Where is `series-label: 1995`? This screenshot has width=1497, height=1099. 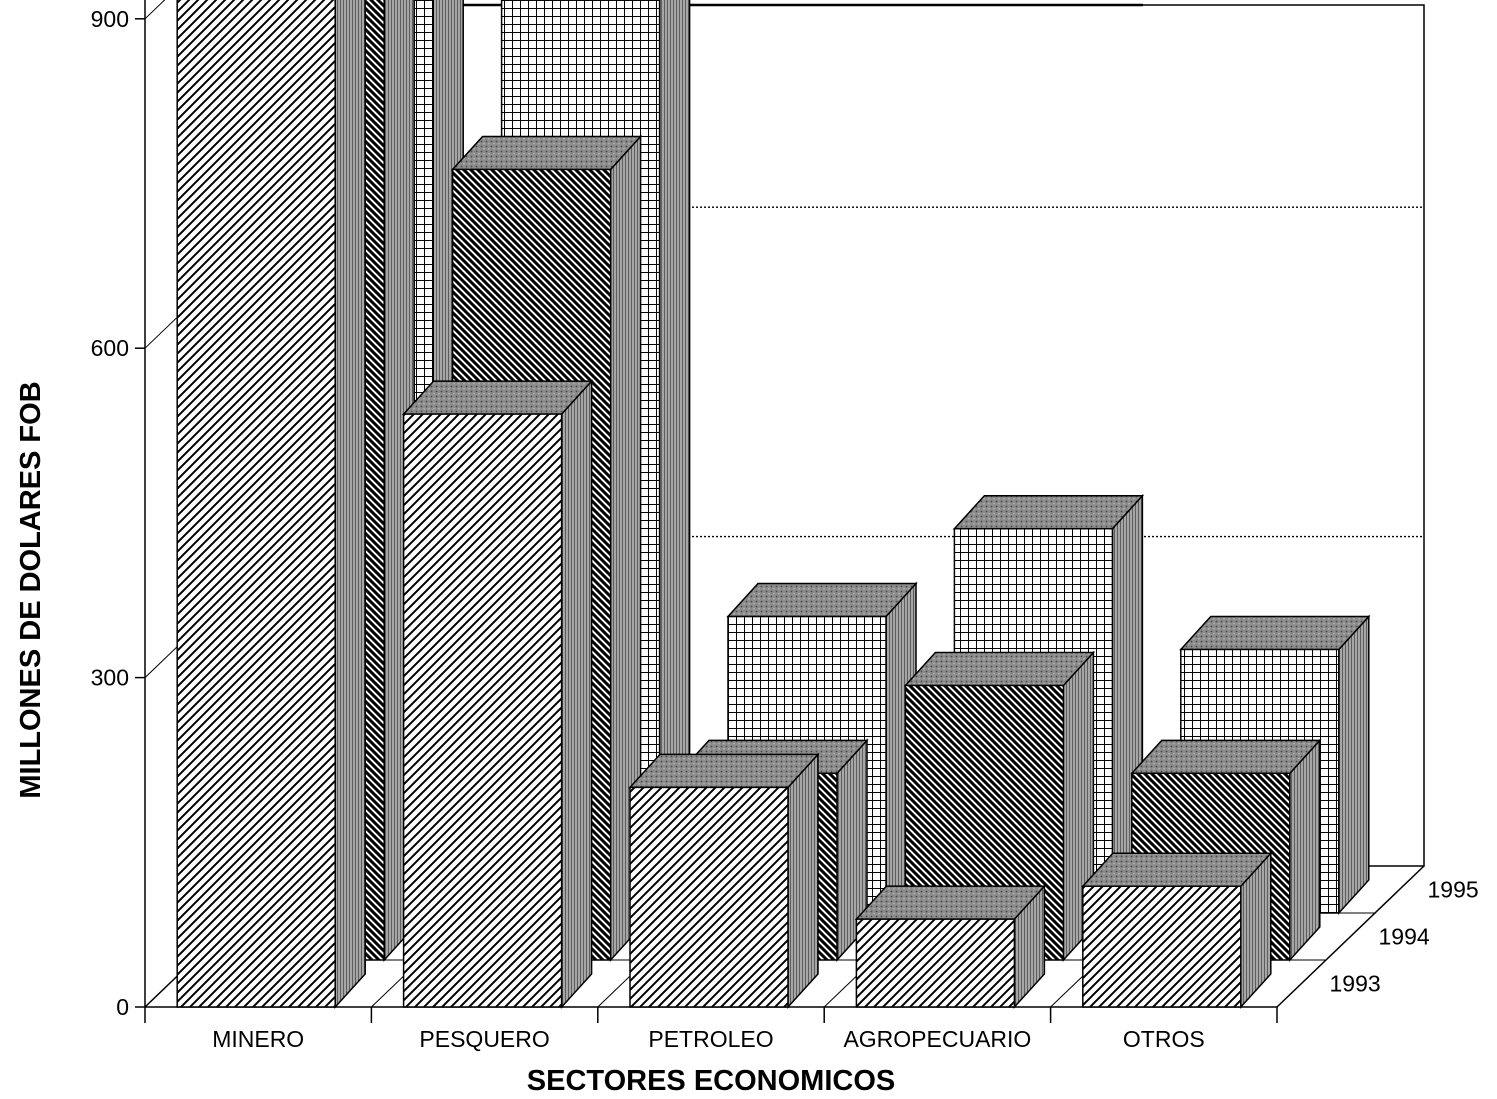 series-label: 1995 is located at coordinates (1453, 890).